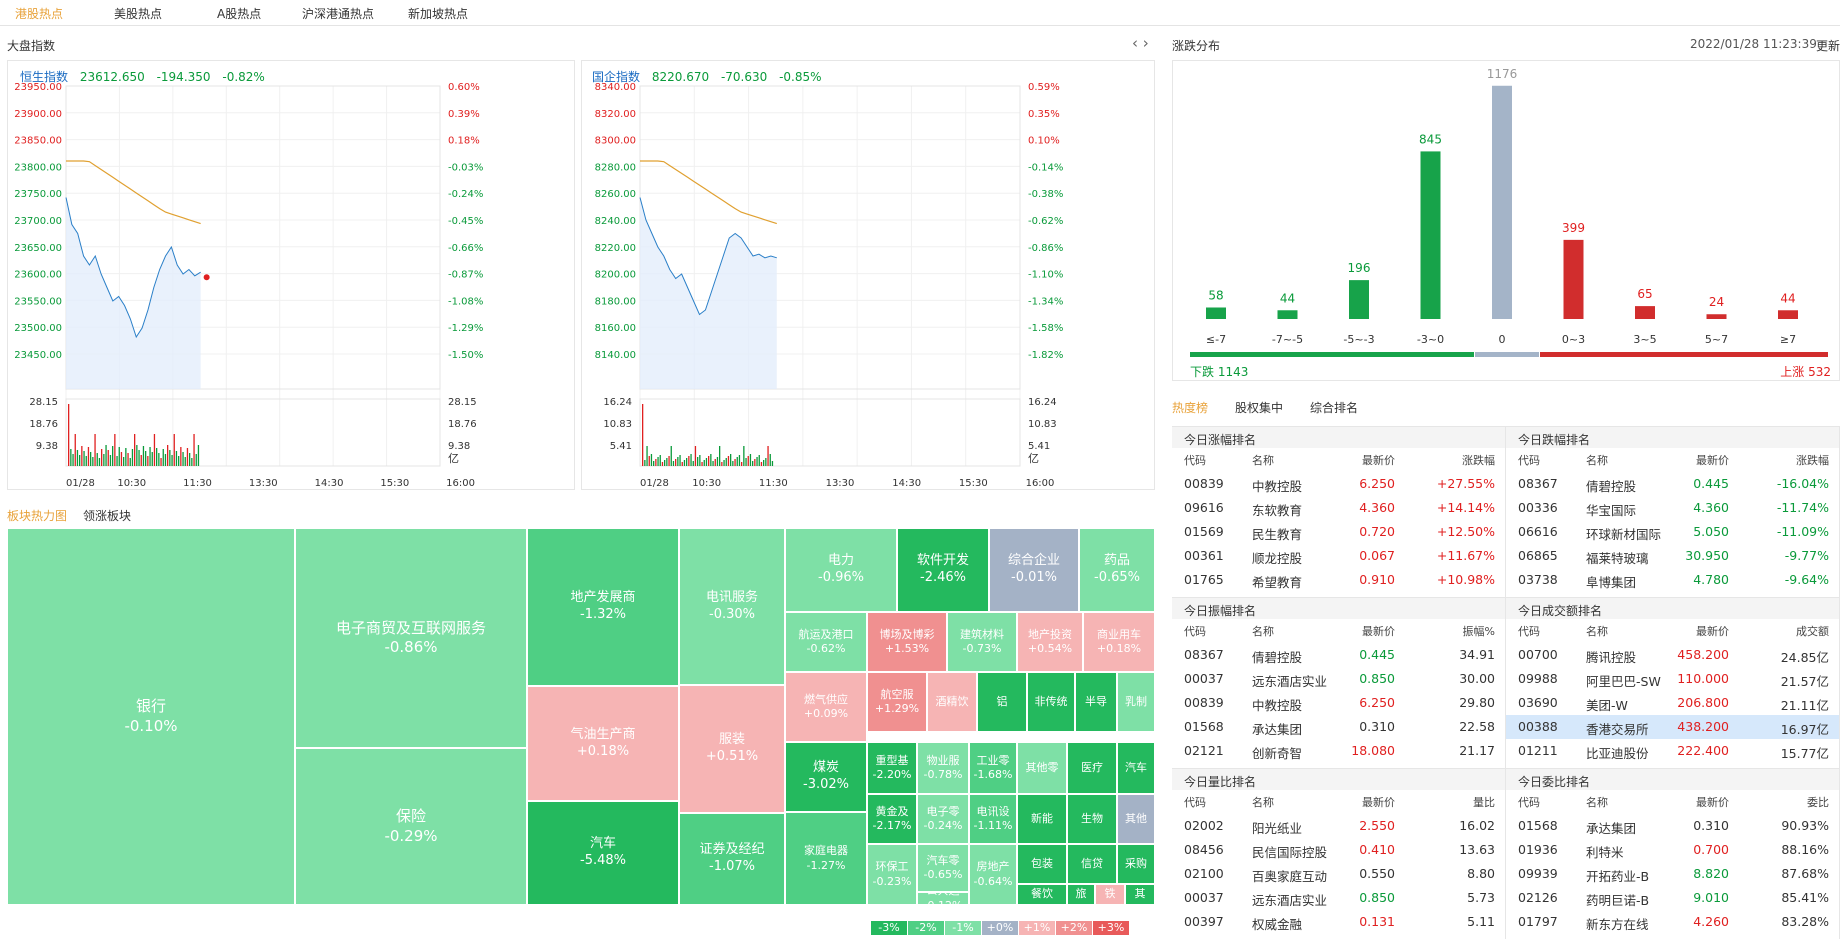 Image resolution: width=1840 pixels, height=939 pixels. What do you see at coordinates (1478, 631) in the screenshot?
I see `column-header: 振幅%` at bounding box center [1478, 631].